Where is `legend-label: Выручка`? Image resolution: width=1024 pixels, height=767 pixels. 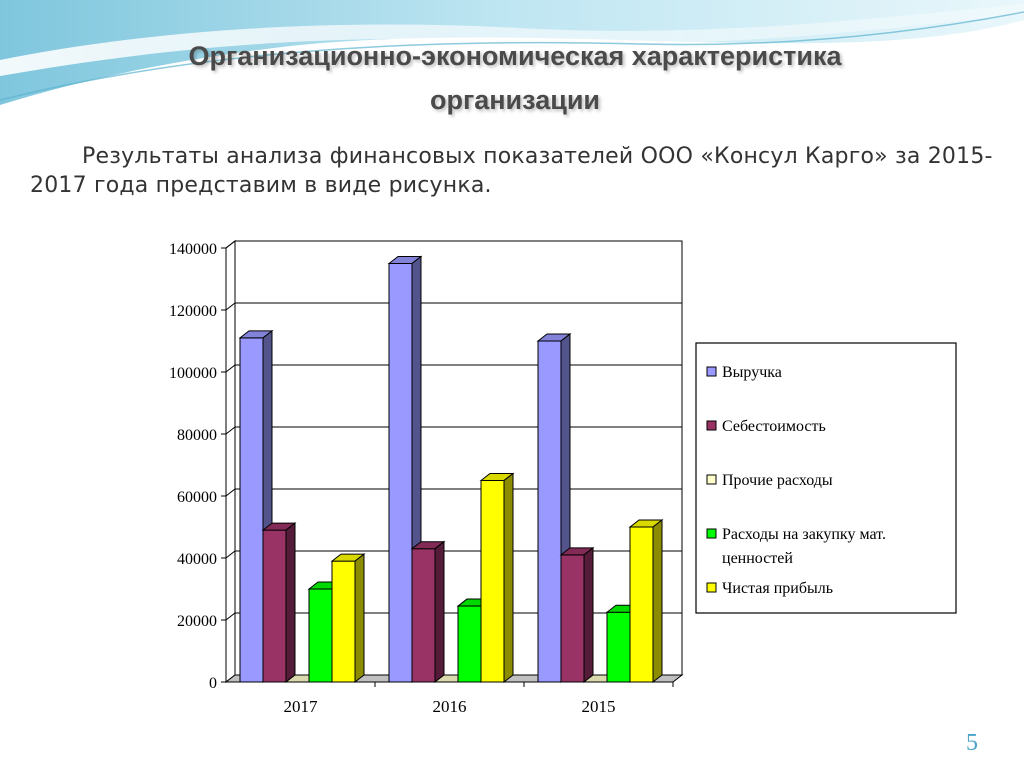 legend-label: Выручка is located at coordinates (752, 372).